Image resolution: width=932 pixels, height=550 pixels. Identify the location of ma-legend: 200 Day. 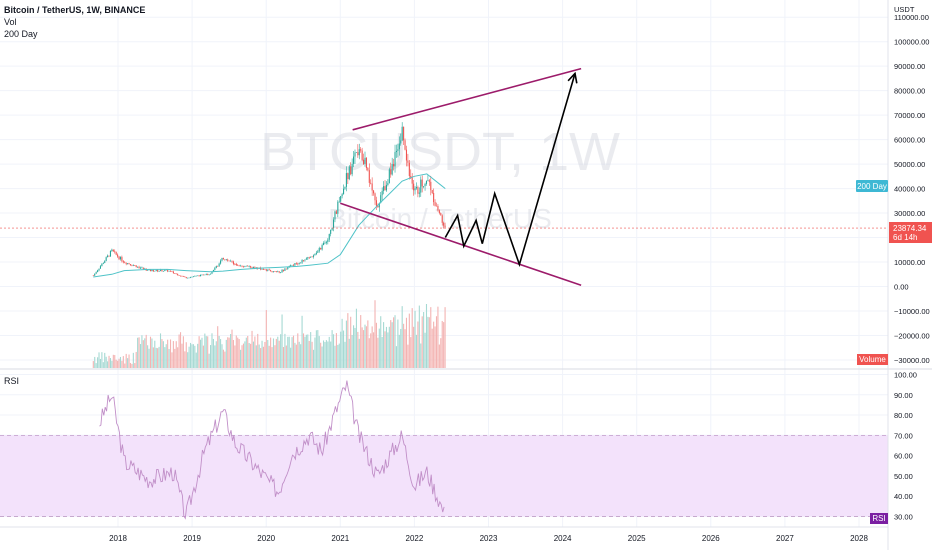
(21, 34).